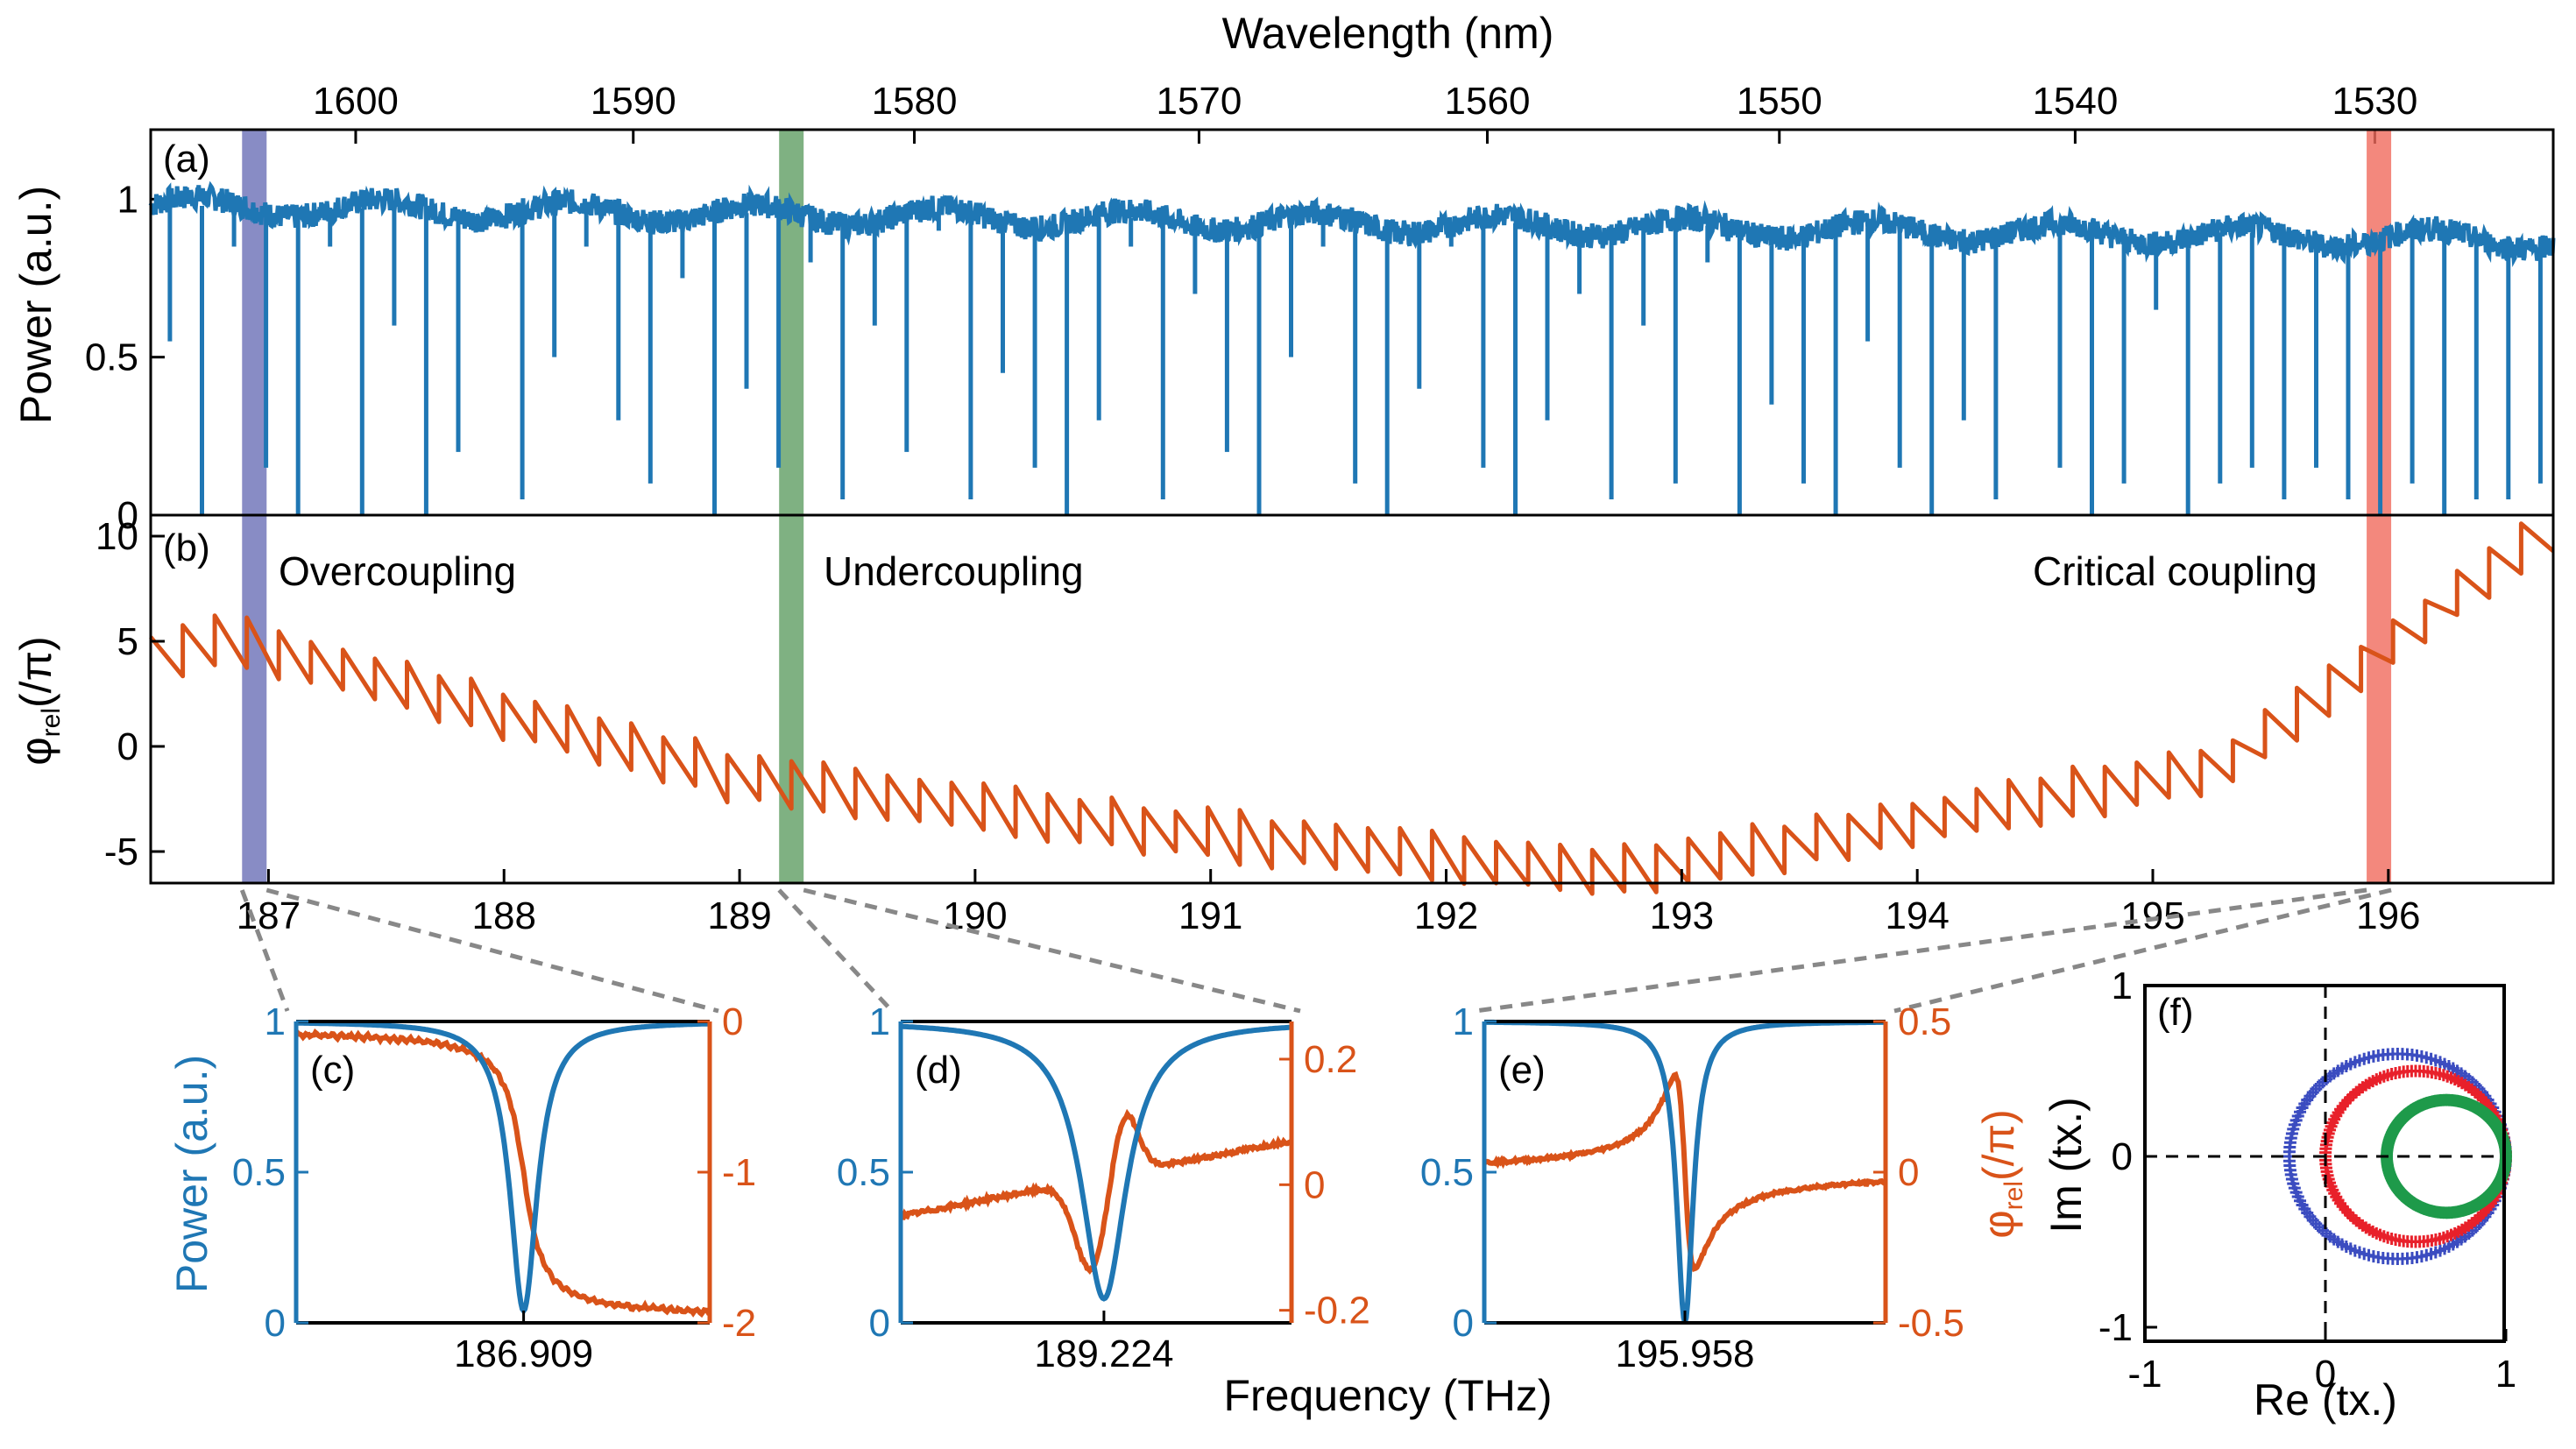  Describe the element at coordinates (254, 699) in the screenshot. I see `band-overcoupling-b` at that location.